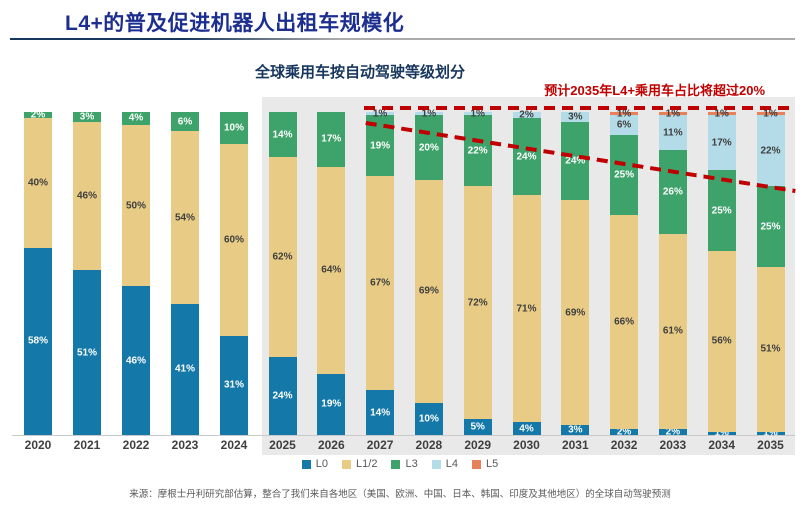 The image size is (800, 512). What do you see at coordinates (322, 464) in the screenshot?
I see `legend-label: L0` at bounding box center [322, 464].